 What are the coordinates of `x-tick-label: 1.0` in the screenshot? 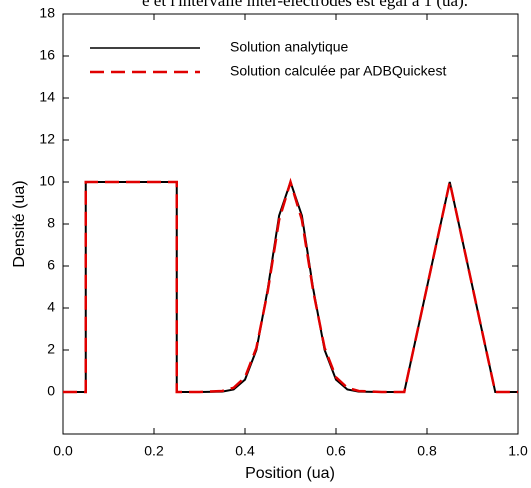 It's located at (518, 451).